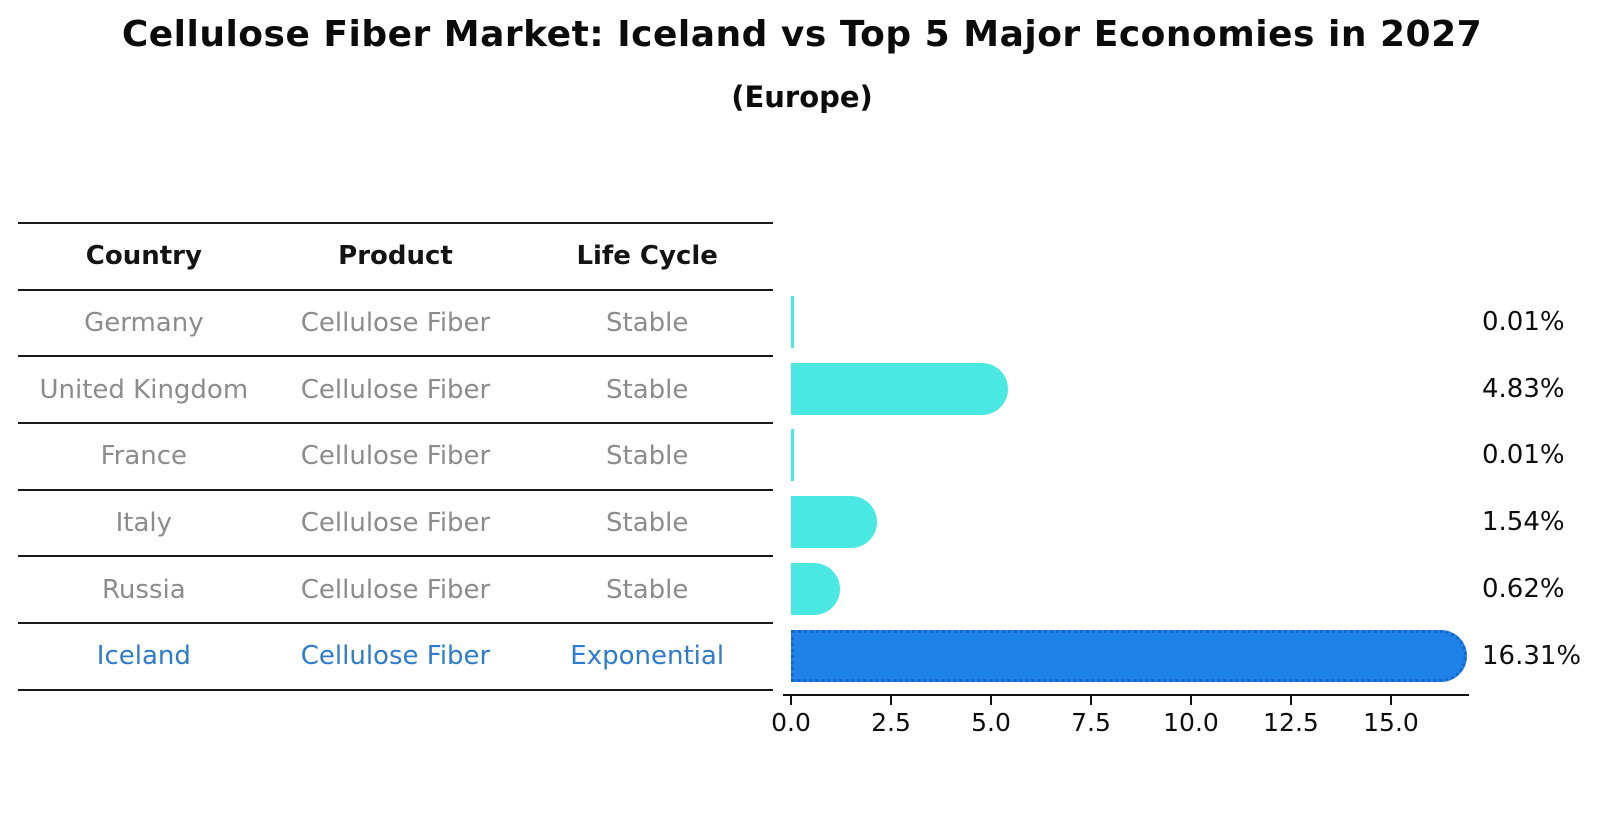  Describe the element at coordinates (792, 455) in the screenshot. I see `bar-france` at that location.